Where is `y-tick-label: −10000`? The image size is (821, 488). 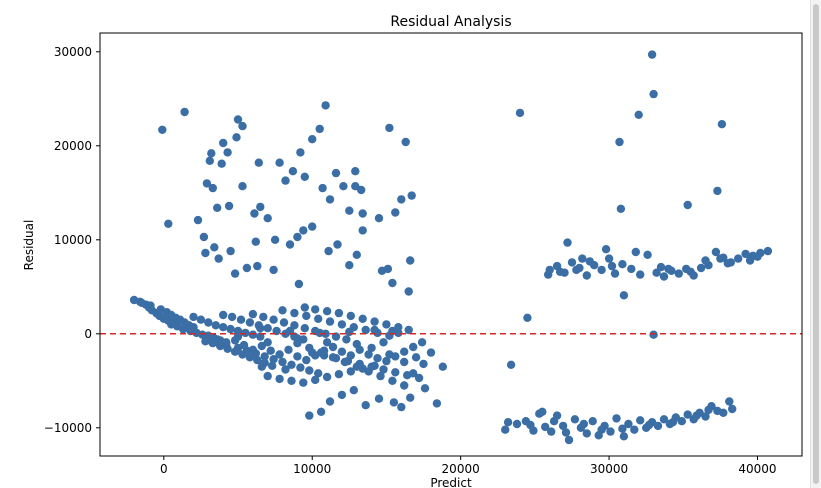
y-tick-label: −10000 is located at coordinates (68, 428).